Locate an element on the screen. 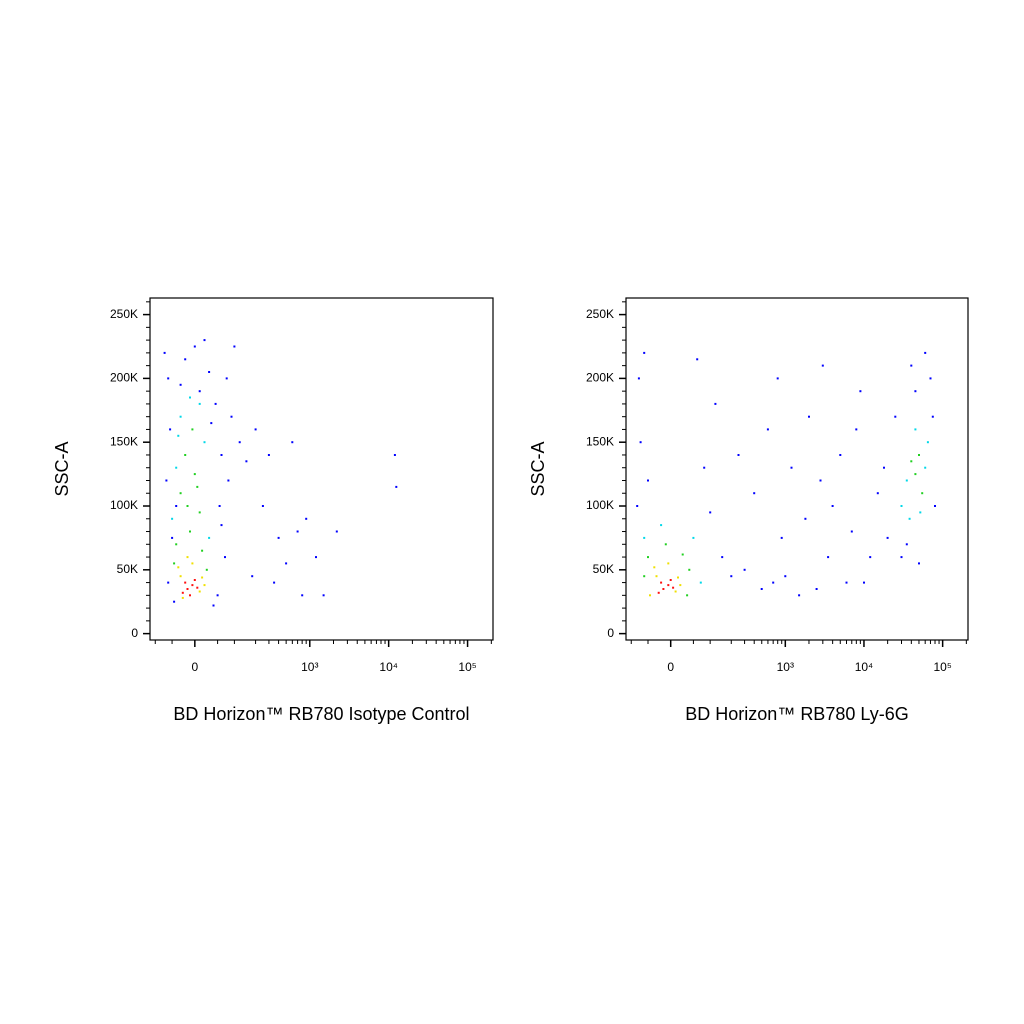 Image resolution: width=1024 pixels, height=1024 pixels. y-tick-label: 100K is located at coordinates (600, 505).